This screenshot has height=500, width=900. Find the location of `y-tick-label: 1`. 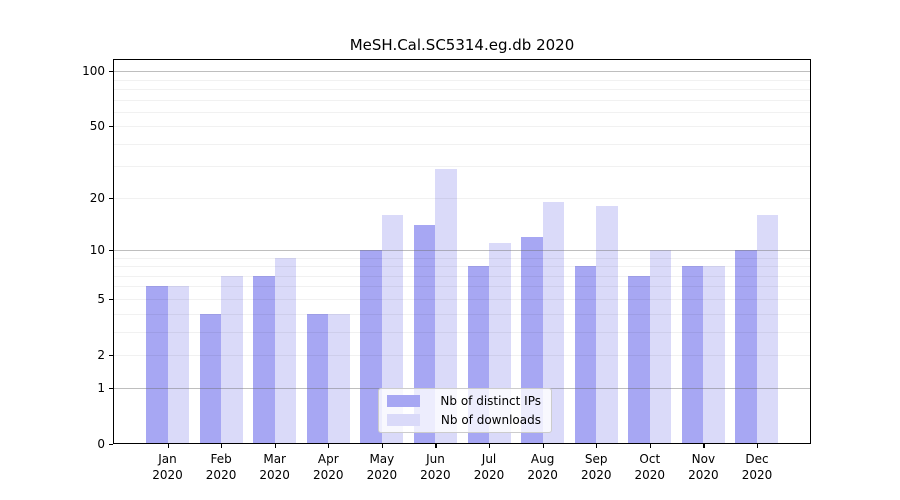

y-tick-label: 1 is located at coordinates (101, 387).